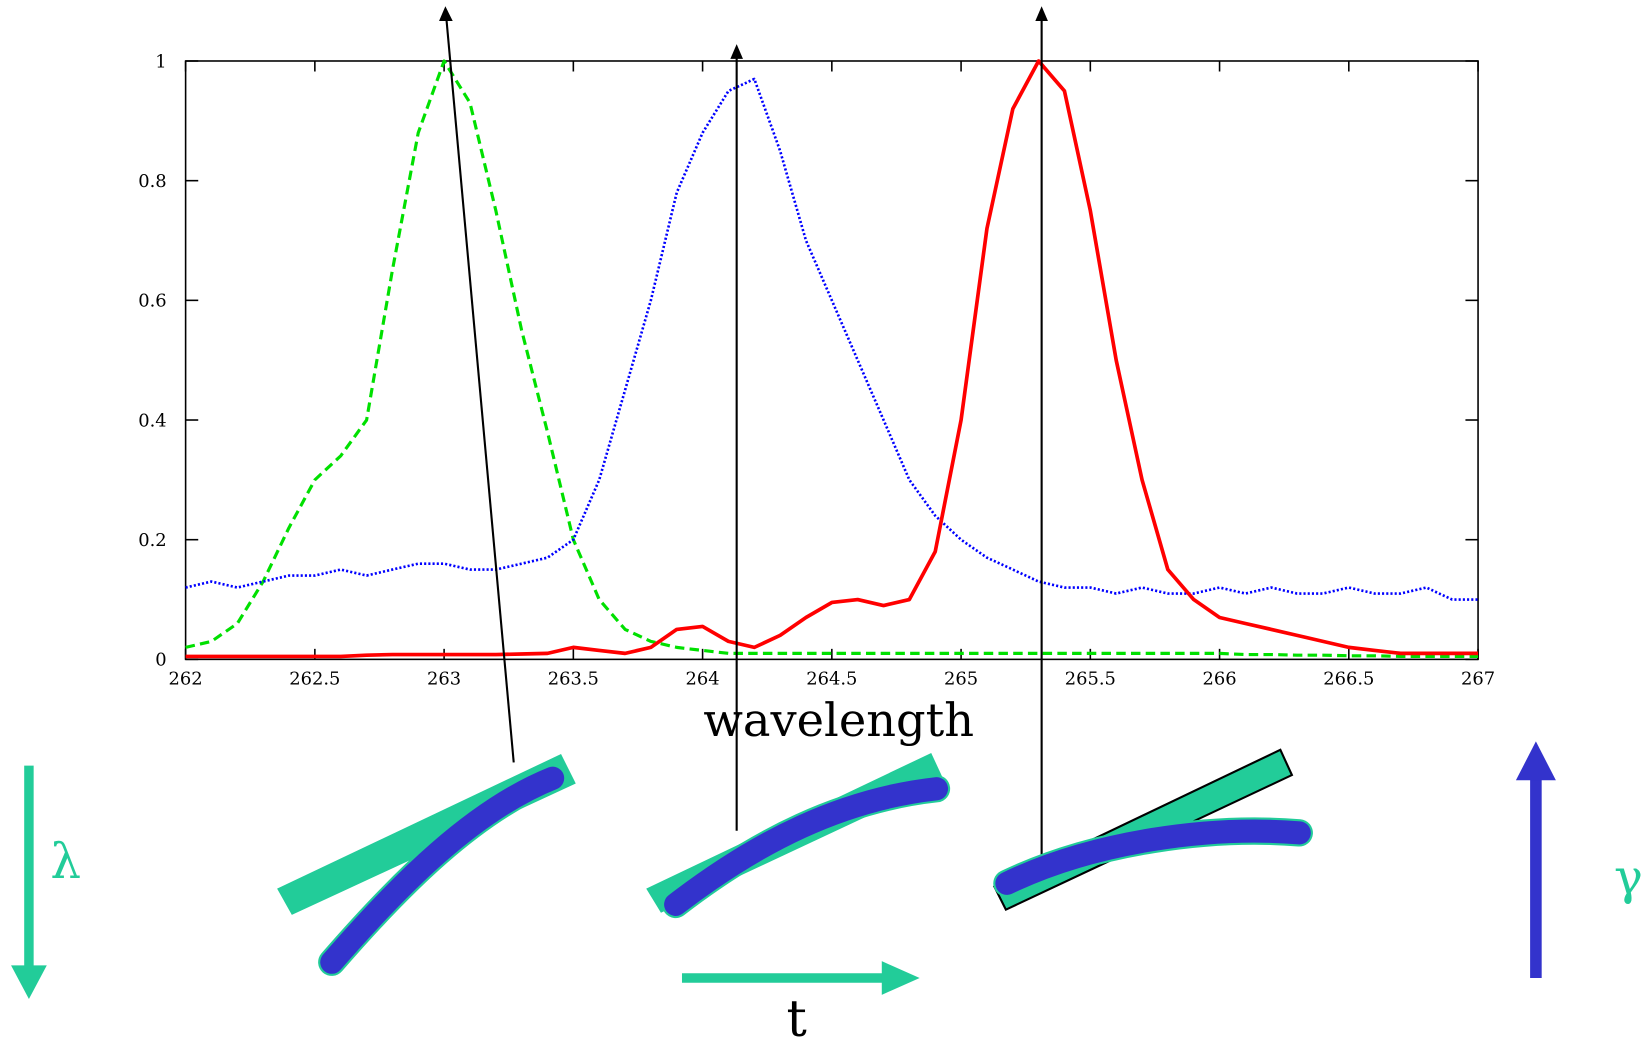 The width and height of the screenshot is (1650, 1039). I want to click on y-tick-label: 1, so click(160, 61).